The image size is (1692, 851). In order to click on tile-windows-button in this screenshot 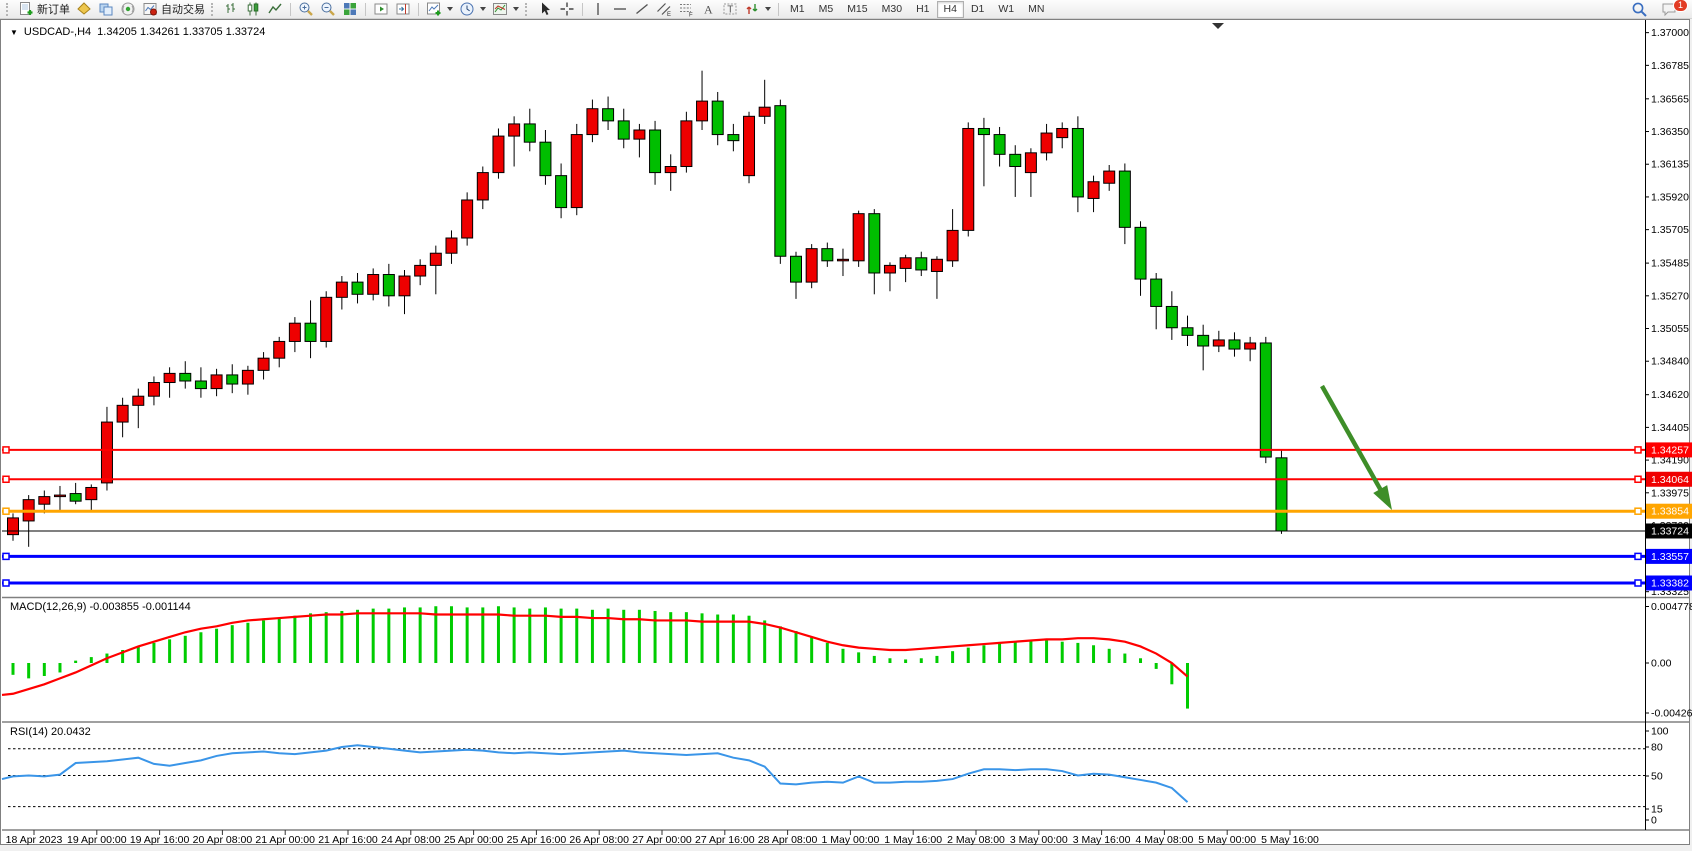, I will do `click(350, 9)`.